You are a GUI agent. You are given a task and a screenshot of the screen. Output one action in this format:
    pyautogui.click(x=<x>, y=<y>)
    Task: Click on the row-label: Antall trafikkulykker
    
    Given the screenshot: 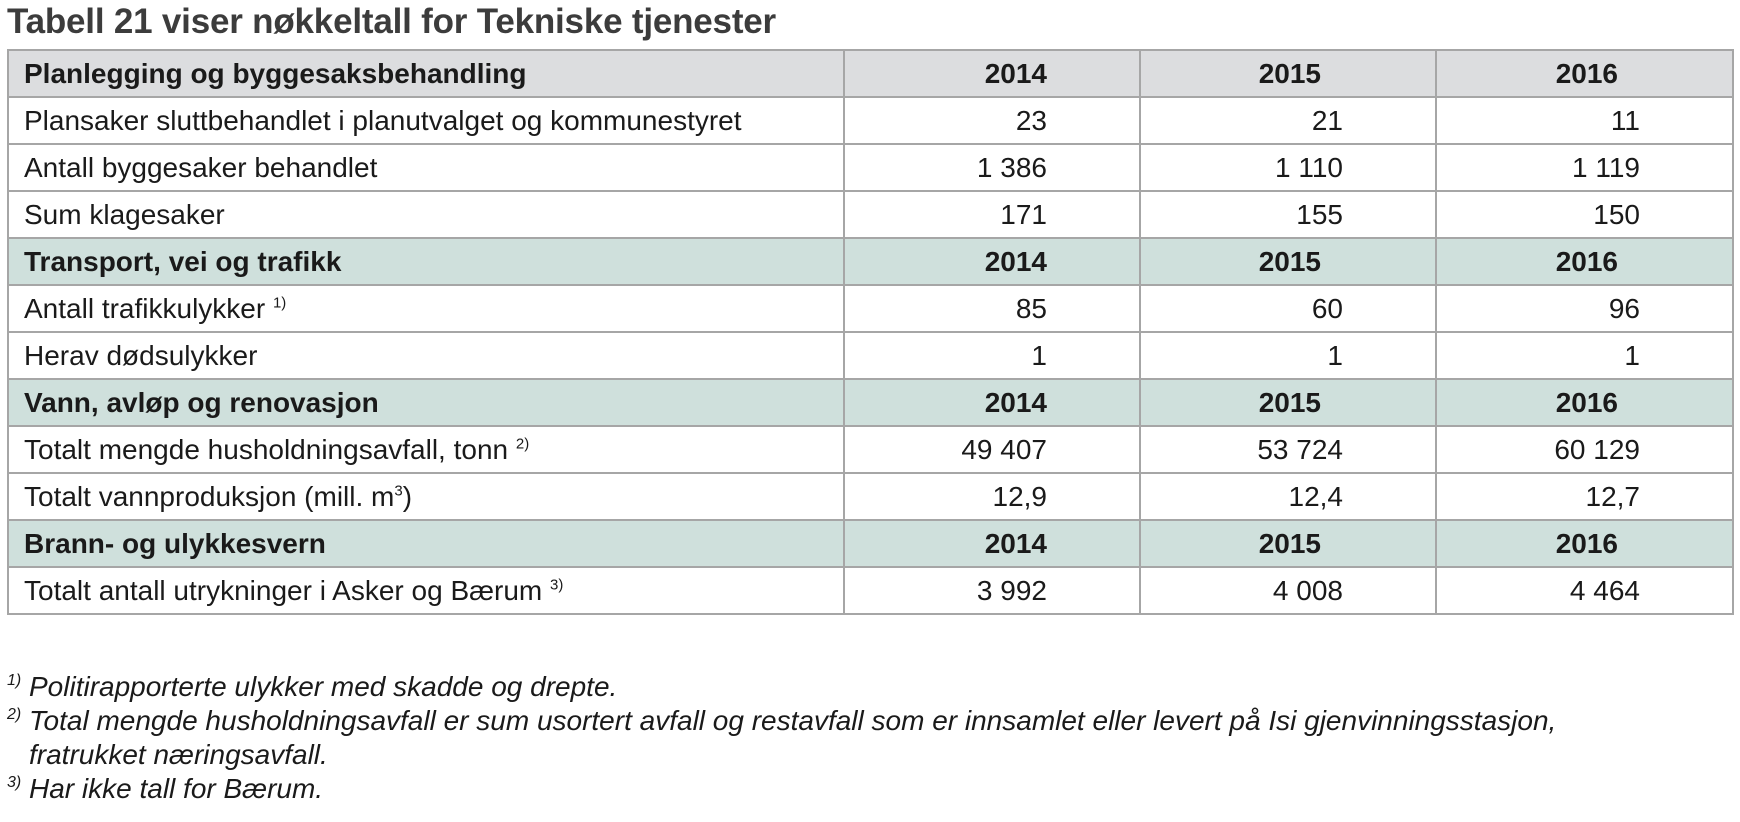 What is the action you would take?
    pyautogui.click(x=145, y=308)
    